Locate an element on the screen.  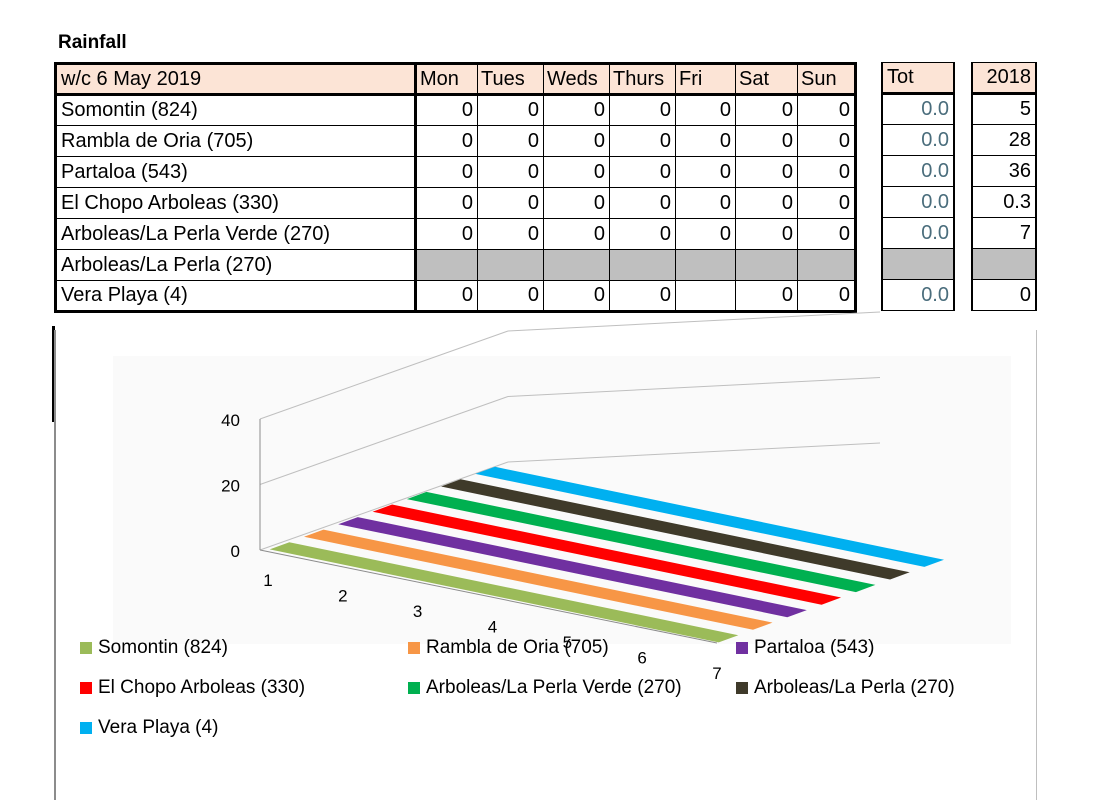
total-cell is located at coordinates (918, 264).